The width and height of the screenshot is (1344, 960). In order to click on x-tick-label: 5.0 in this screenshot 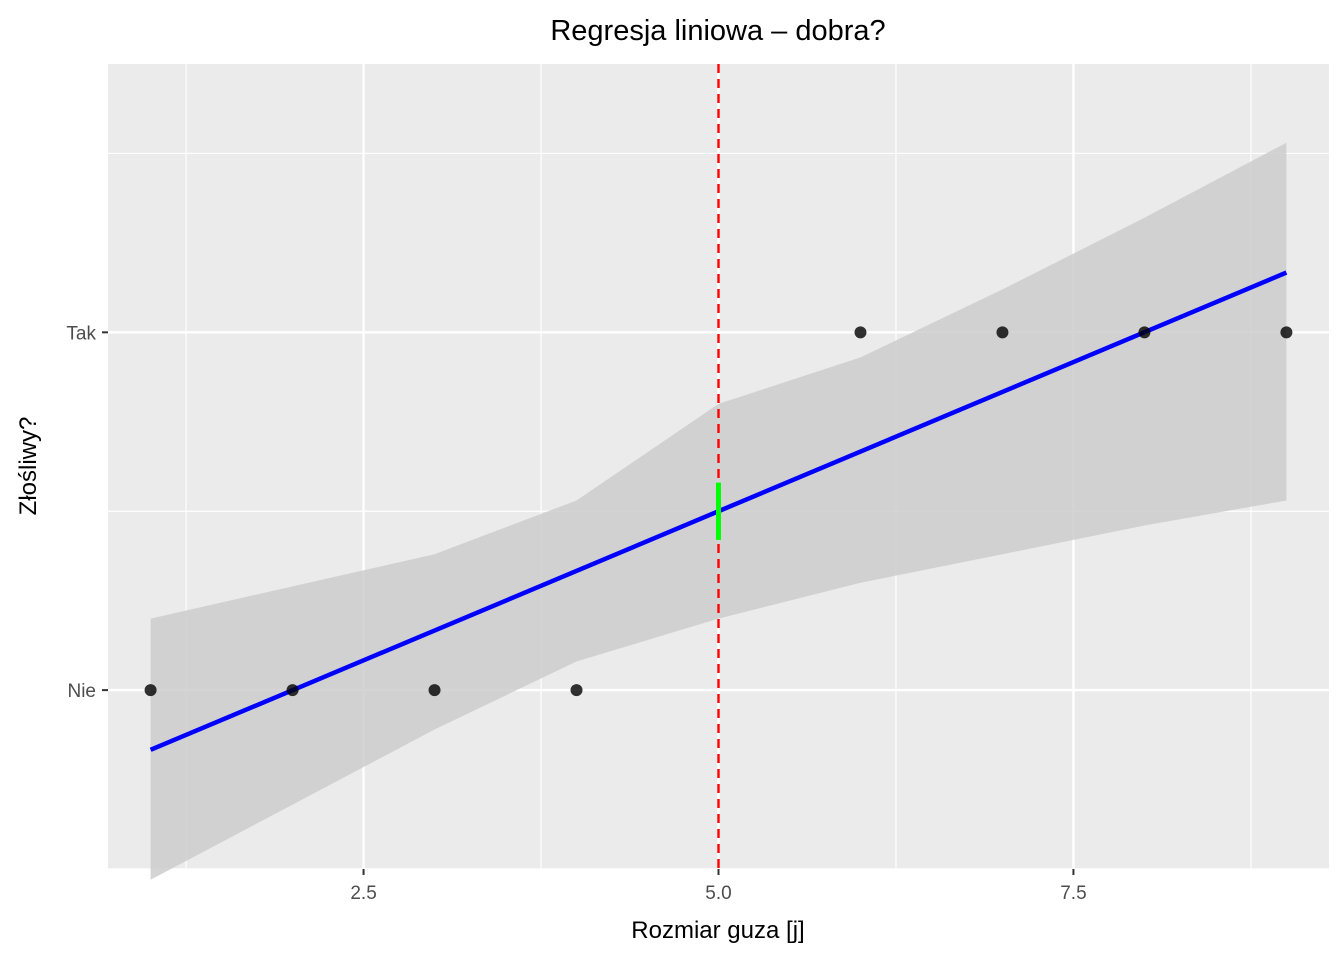, I will do `click(718, 893)`.